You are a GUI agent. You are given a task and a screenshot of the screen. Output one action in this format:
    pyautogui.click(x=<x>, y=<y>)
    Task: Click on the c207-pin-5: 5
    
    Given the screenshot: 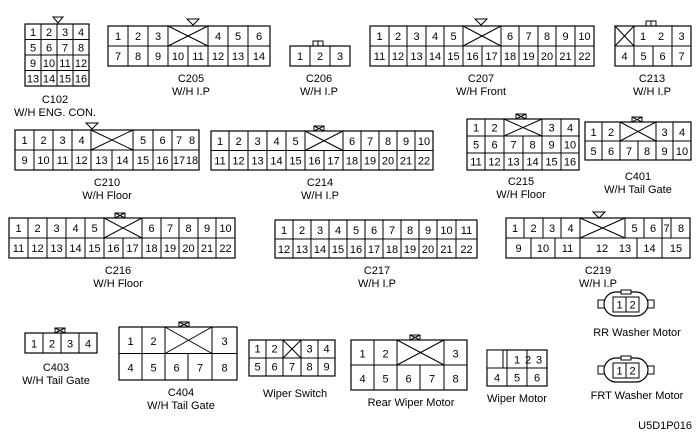 What is the action you would take?
    pyautogui.click(x=453, y=37)
    